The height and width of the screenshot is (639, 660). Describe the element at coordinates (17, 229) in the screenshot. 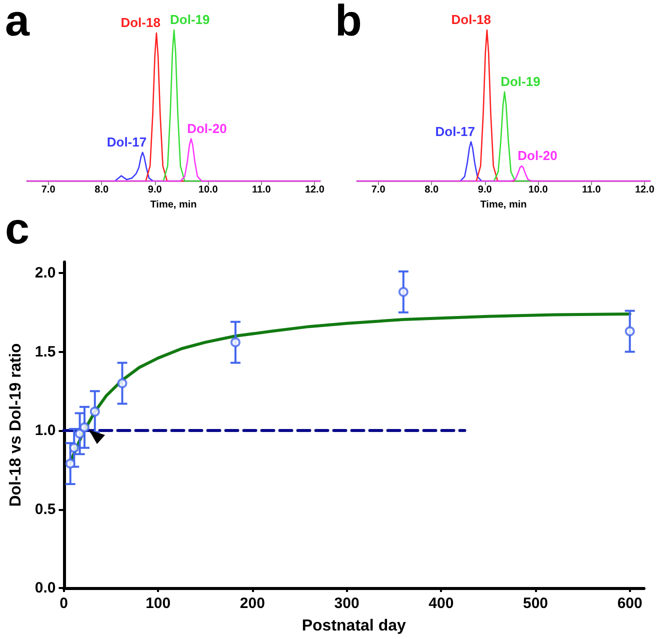

I see `chart-title: c` at that location.